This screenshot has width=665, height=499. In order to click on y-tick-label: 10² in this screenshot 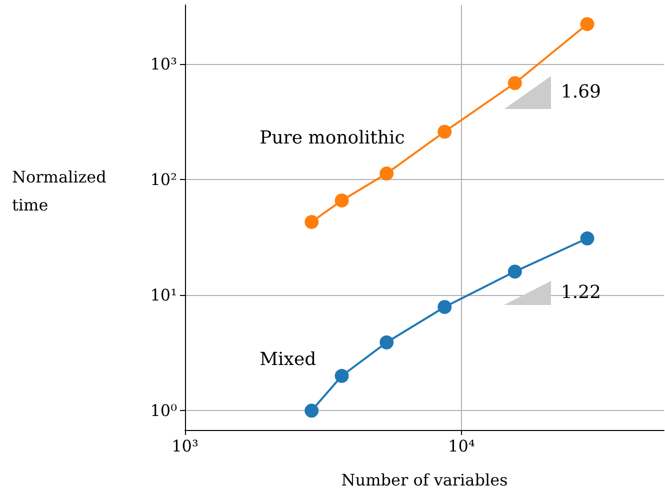, I will do `click(163, 180)`.